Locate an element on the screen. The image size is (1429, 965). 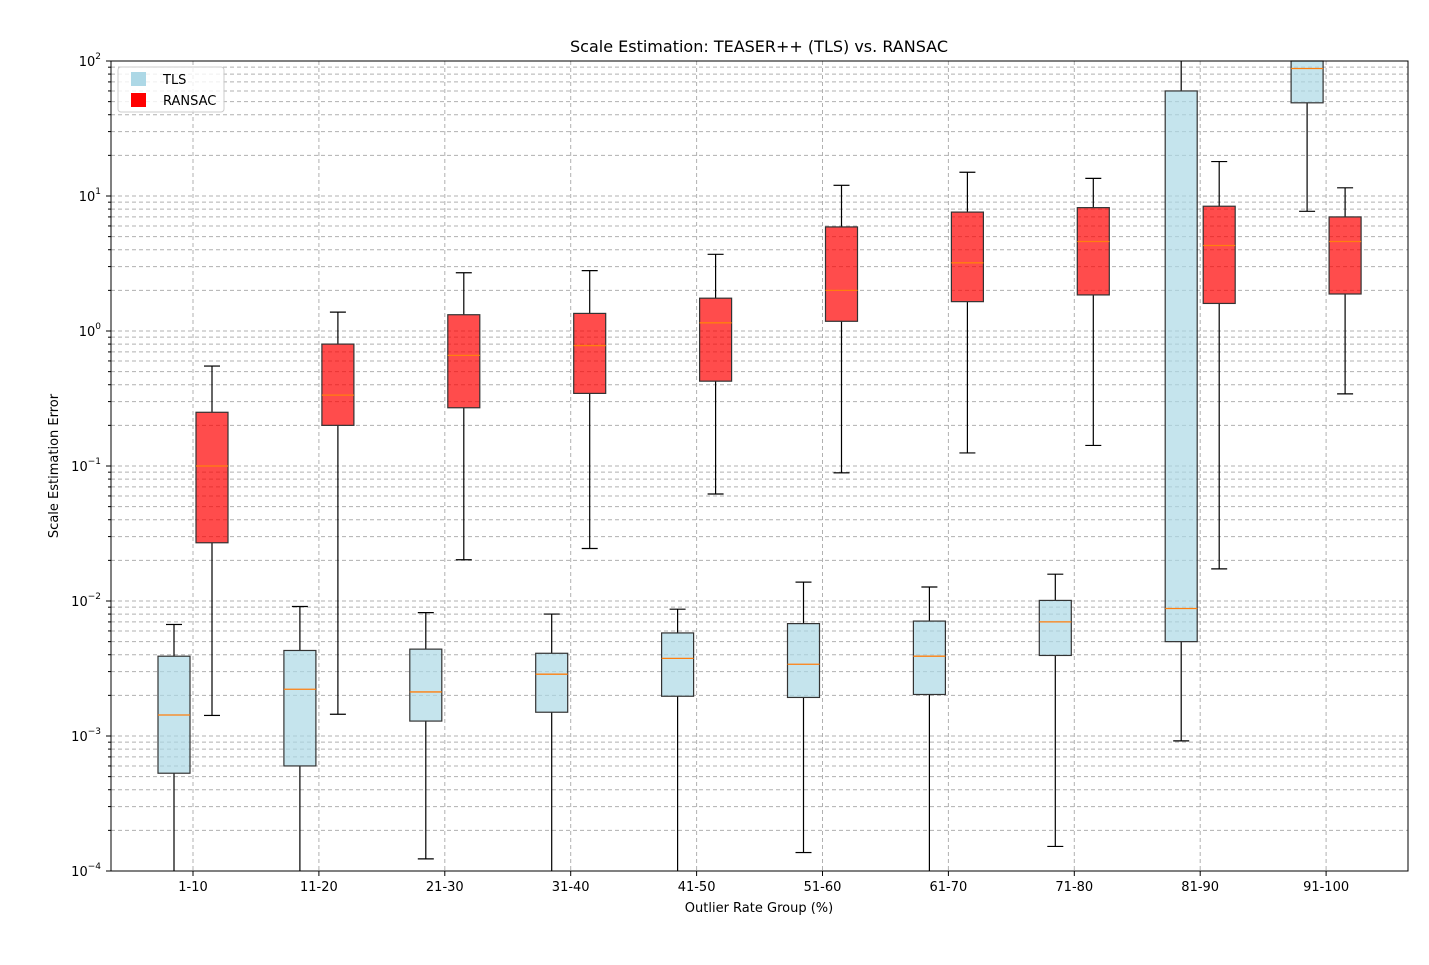
x-tick-label: 41-50 is located at coordinates (697, 887).